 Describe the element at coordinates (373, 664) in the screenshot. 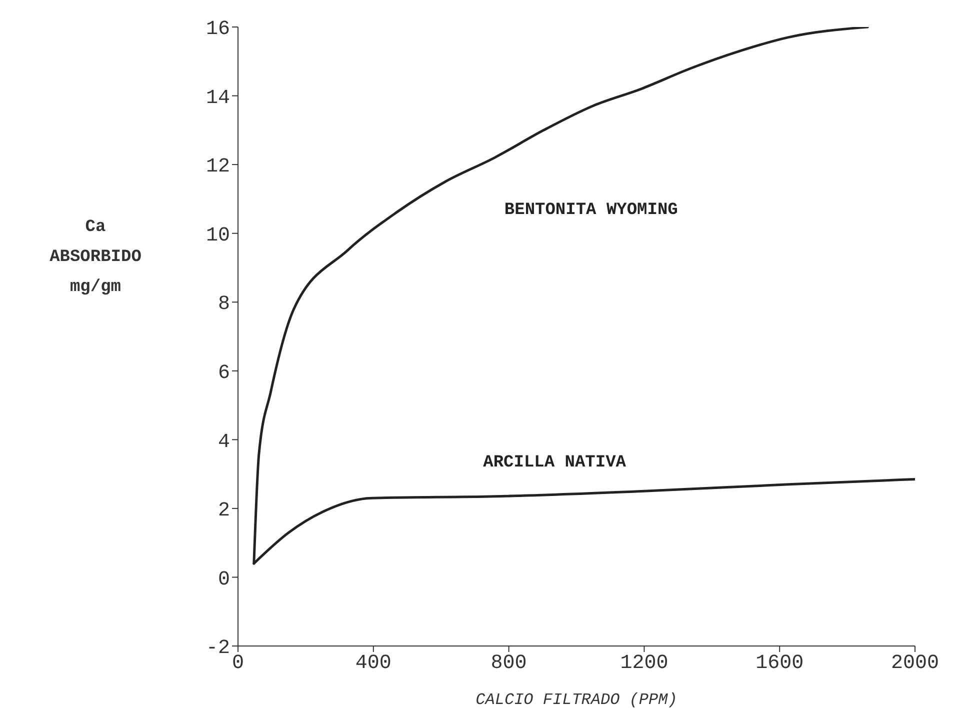

I see `x-tick-label: 400` at that location.